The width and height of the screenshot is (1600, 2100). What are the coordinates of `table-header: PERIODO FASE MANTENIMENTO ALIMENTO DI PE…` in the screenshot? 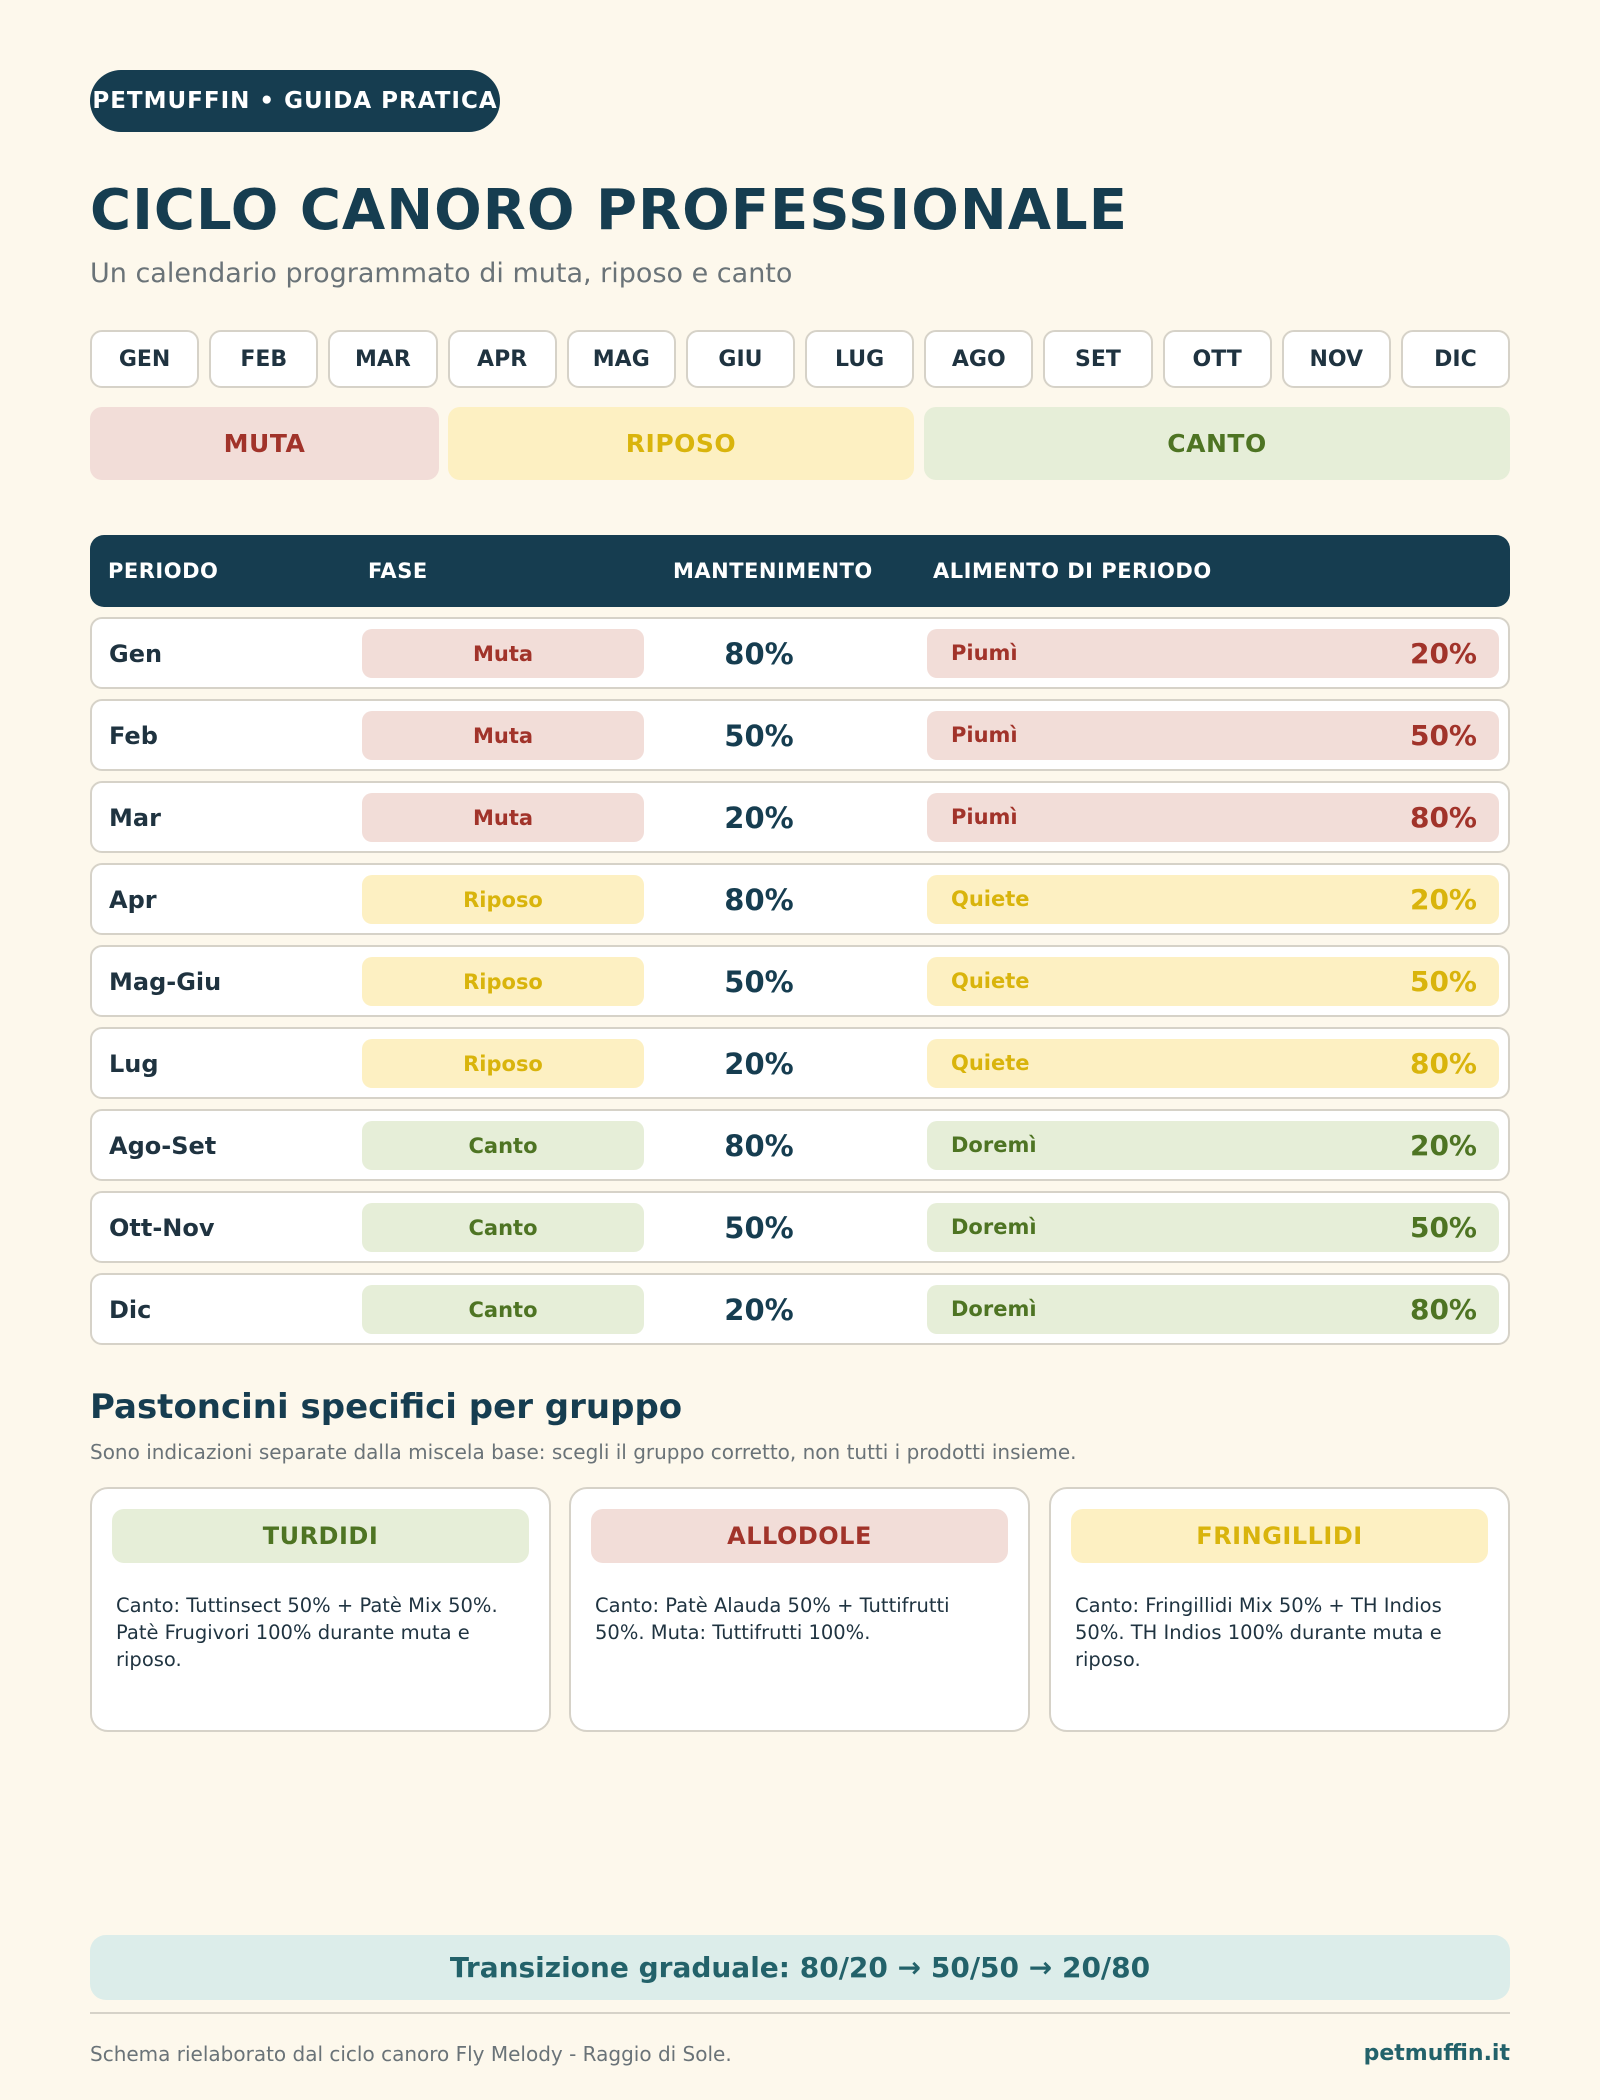 It's located at (800, 571).